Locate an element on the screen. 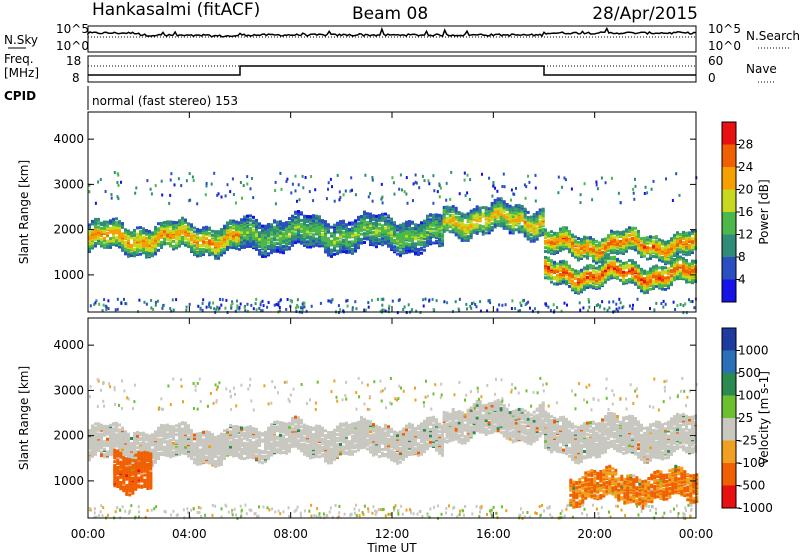 This screenshot has width=800, height=558. nsearch-label: N.Search is located at coordinates (773, 36).